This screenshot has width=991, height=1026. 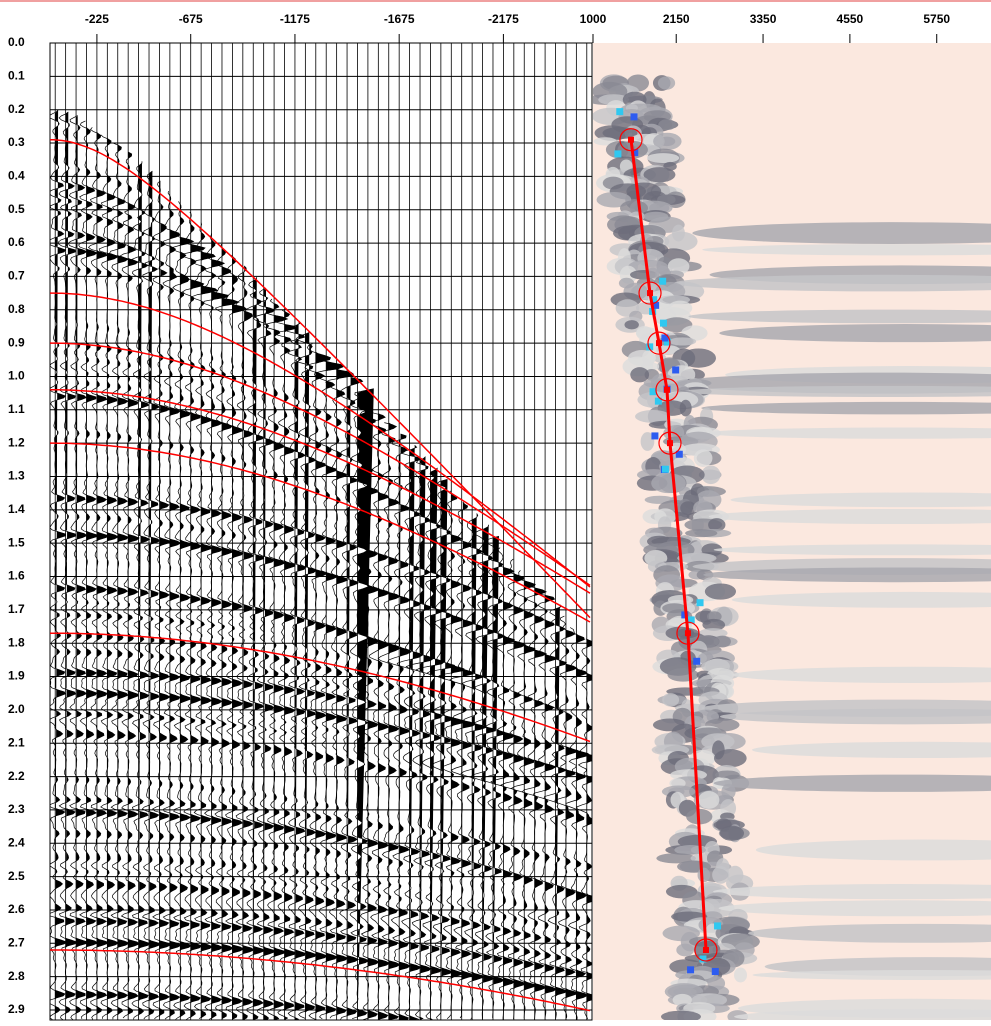 What do you see at coordinates (16, 776) in the screenshot?
I see `y-tick-label: 2.2` at bounding box center [16, 776].